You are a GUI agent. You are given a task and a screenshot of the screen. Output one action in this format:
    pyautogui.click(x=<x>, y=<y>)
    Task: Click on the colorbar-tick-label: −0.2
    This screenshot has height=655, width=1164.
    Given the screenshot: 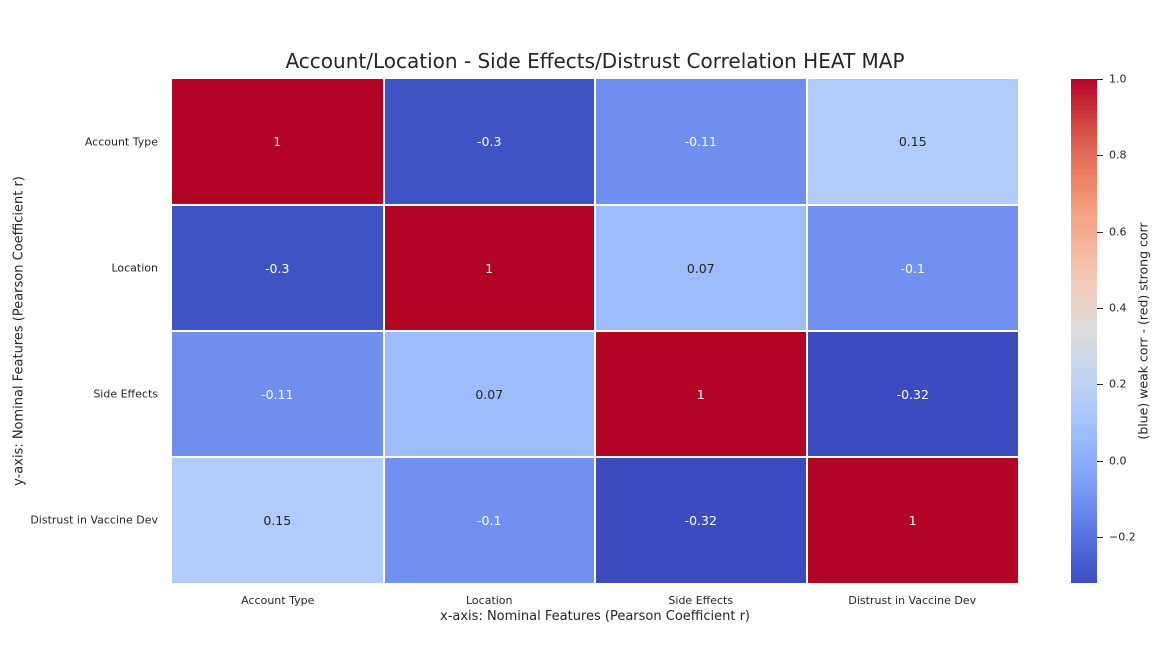 What is the action you would take?
    pyautogui.click(x=1122, y=537)
    